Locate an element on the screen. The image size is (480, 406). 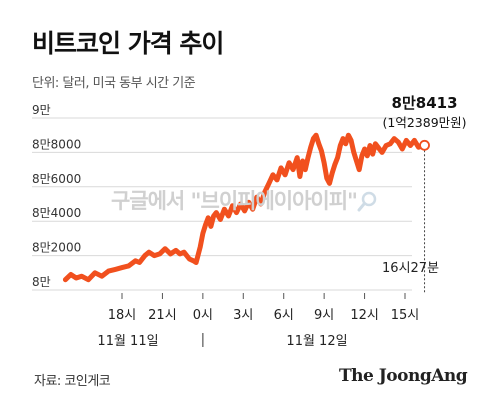
unit-note: 단위: 달러, 미국 동부 시간 기준 is located at coordinates (114, 83).